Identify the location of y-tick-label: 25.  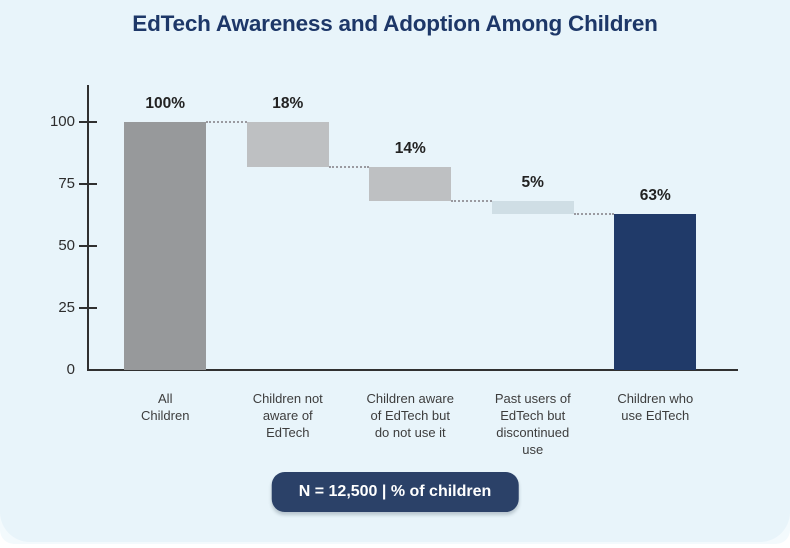
(66, 307).